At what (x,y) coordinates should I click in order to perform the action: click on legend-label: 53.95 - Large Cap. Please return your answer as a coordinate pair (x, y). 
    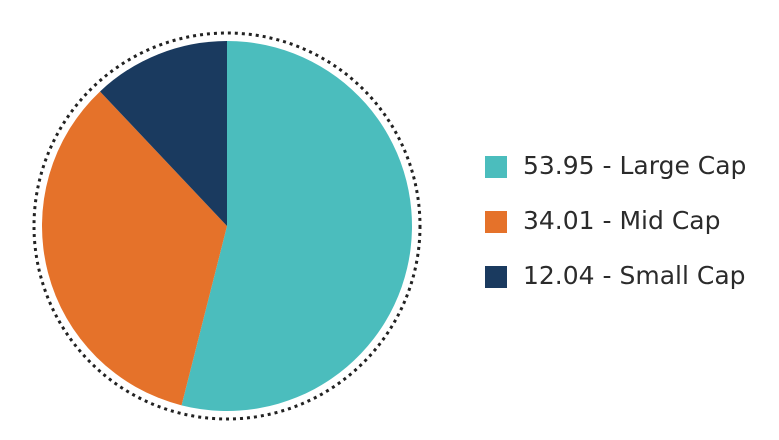
    Looking at the image, I should click on (634, 165).